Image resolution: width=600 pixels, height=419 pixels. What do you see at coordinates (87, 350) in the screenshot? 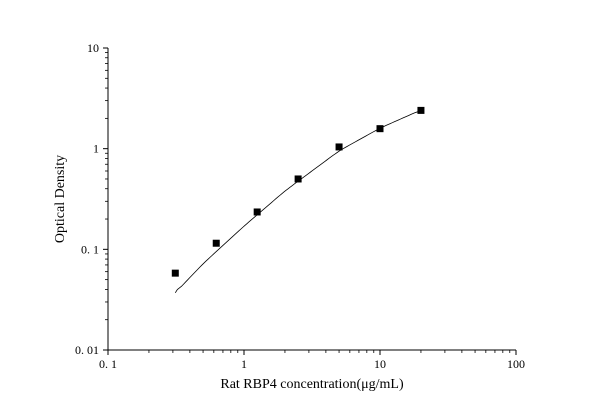
I see `y-tick-label: 0. 01` at bounding box center [87, 350].